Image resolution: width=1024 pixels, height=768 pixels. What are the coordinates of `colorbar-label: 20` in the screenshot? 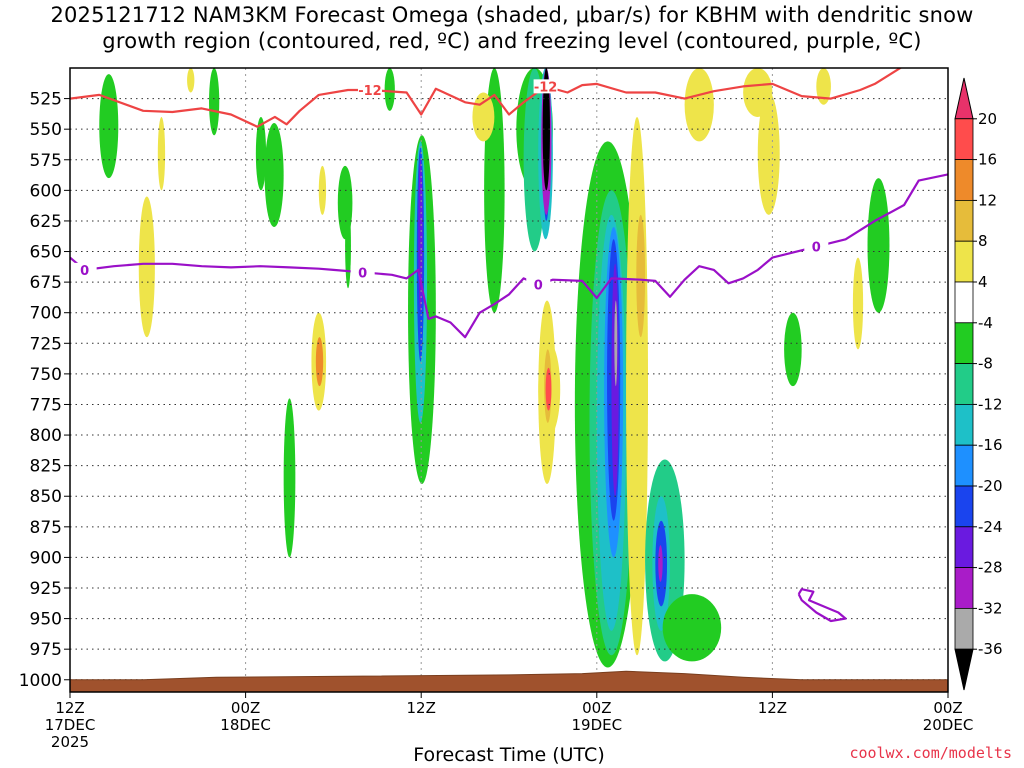 It's located at (987, 119).